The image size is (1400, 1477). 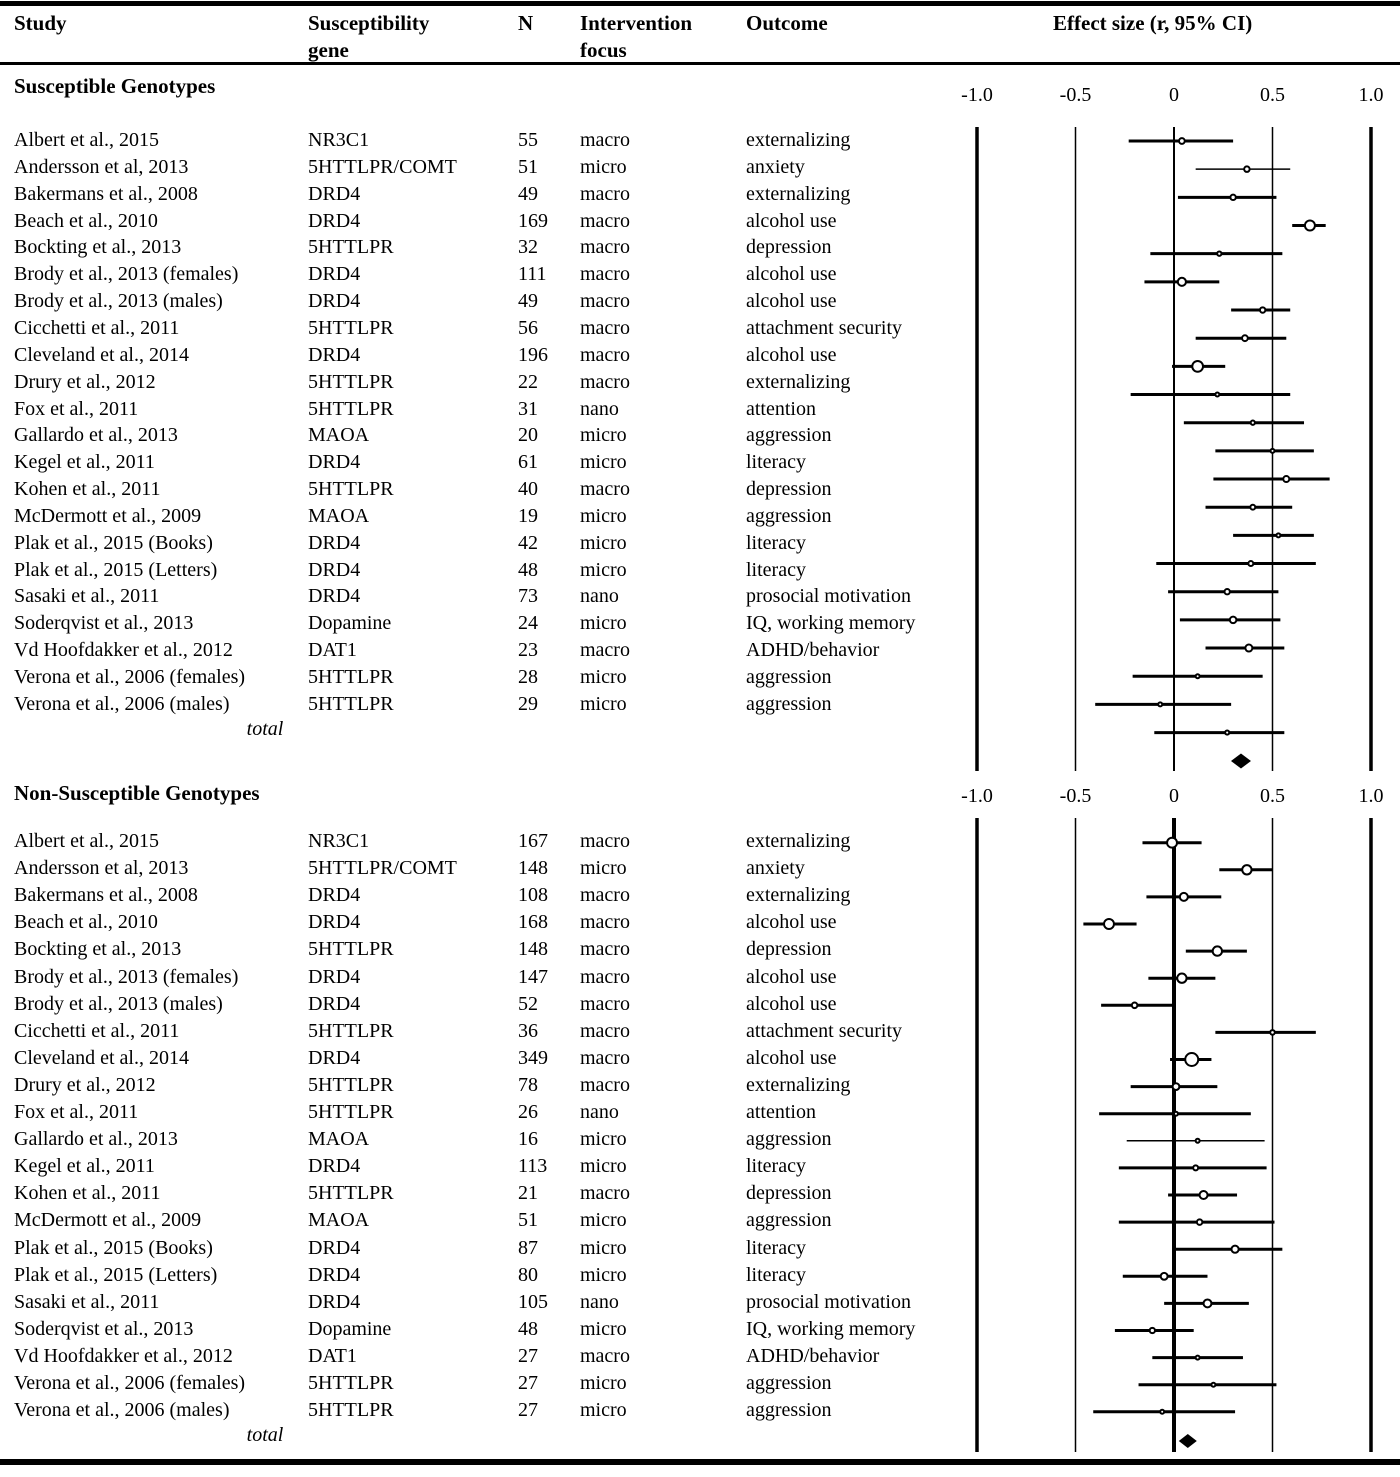 I want to click on study-name-cell: Verona et al., 2006 (males), so click(x=122, y=1410).